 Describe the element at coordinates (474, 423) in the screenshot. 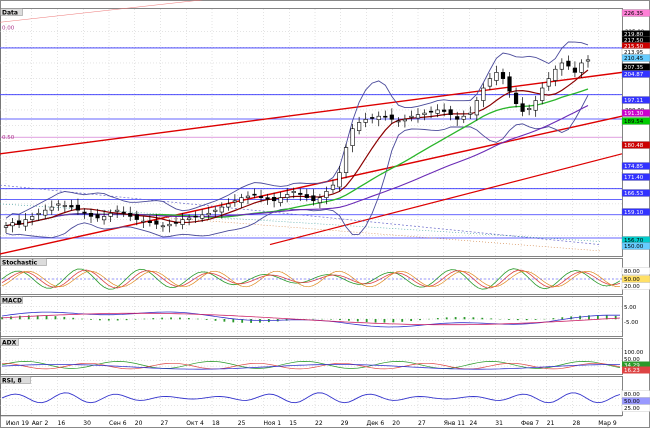

I see `x-tick-label: 24` at that location.